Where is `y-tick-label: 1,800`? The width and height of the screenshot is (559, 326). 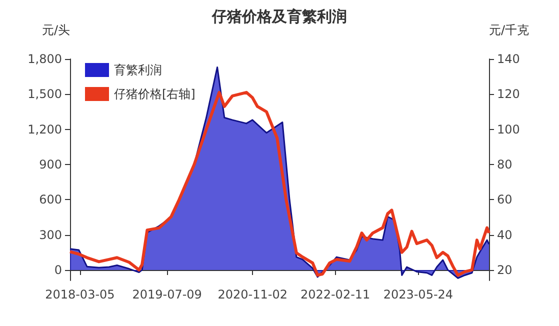 y-tick-label: 1,800 is located at coordinates (45, 59).